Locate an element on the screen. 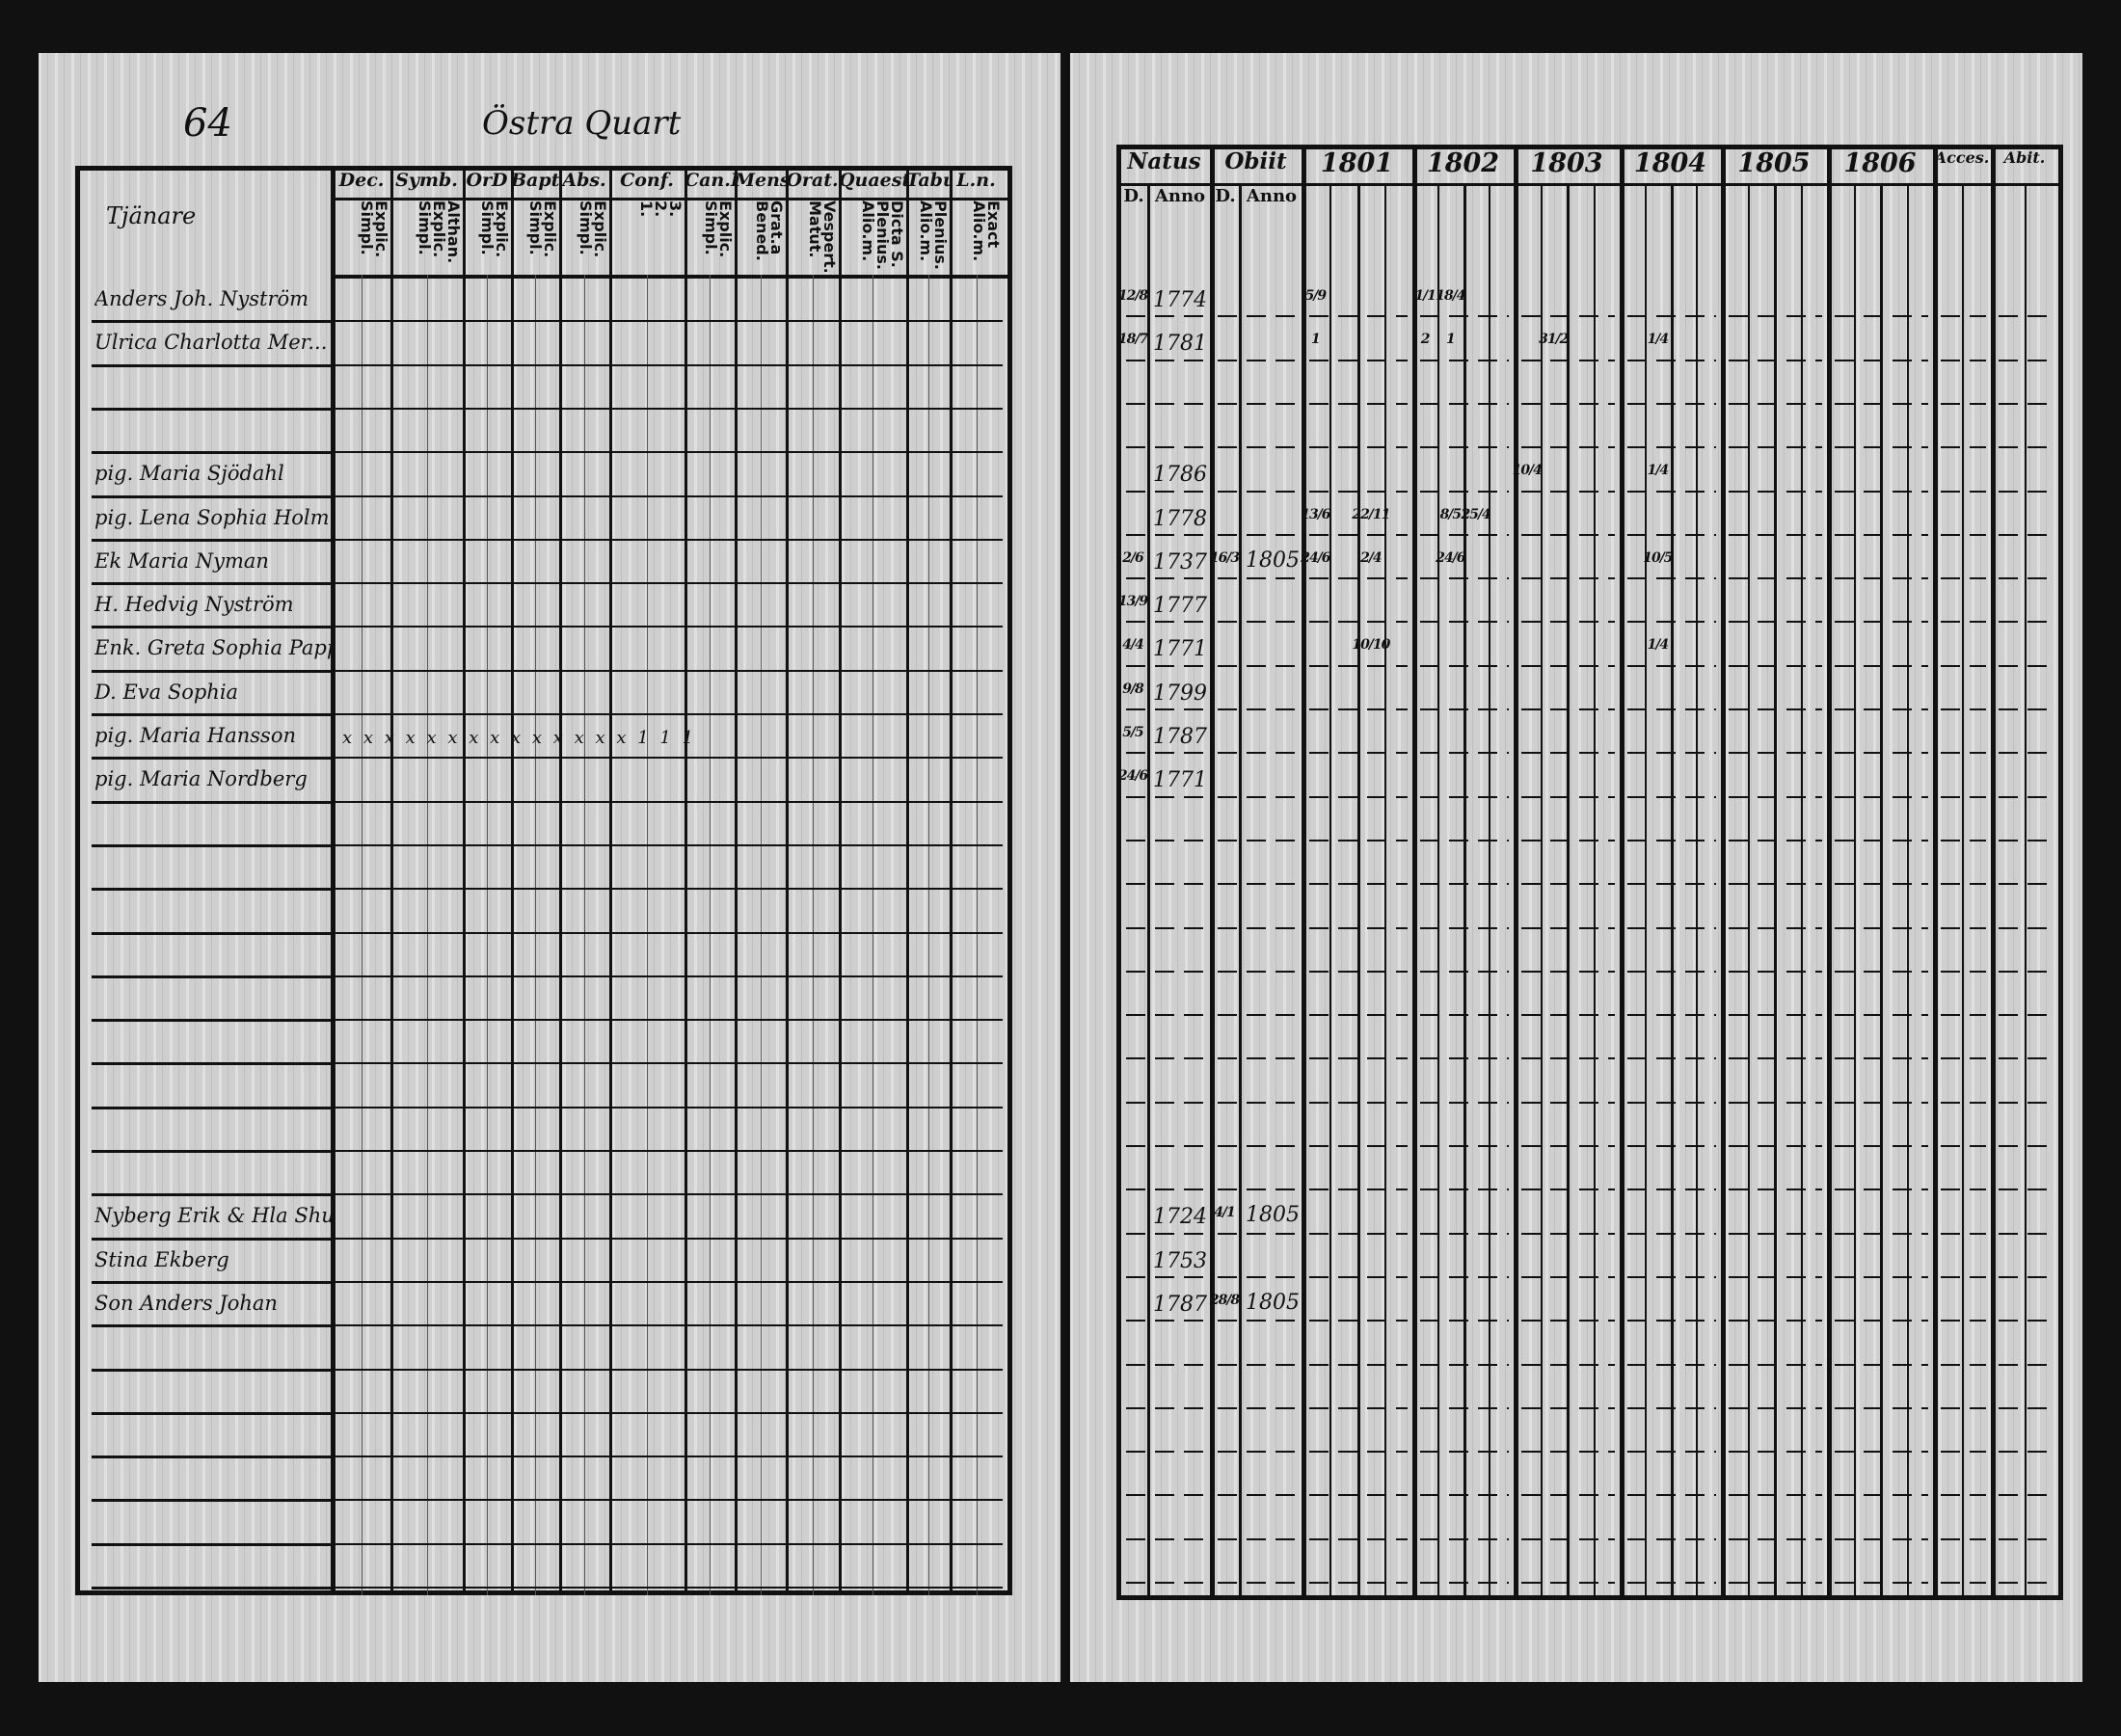 The image size is (2121, 1736). column-header: Symb. is located at coordinates (426, 181).